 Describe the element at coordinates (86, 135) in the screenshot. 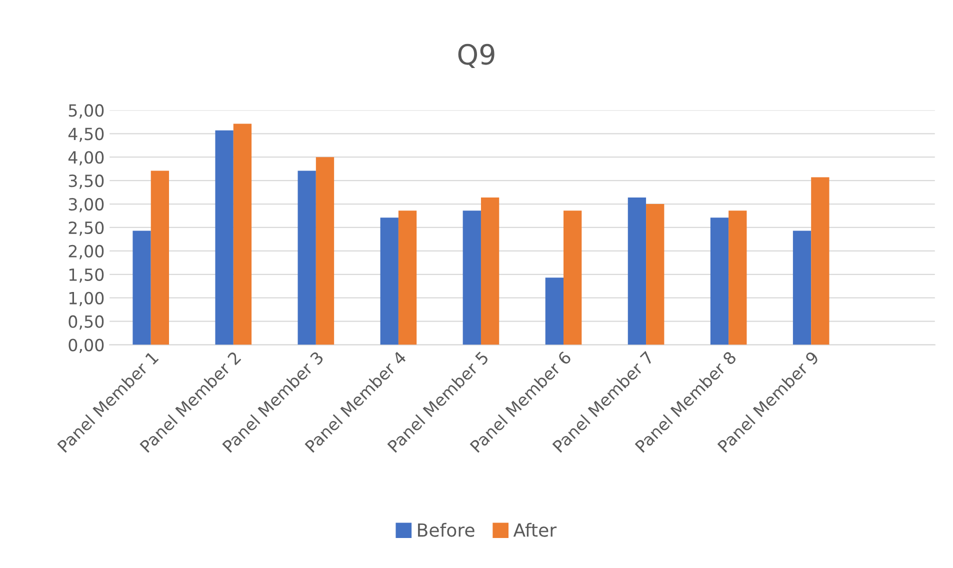

I see `y-tick-label: 4,50` at that location.